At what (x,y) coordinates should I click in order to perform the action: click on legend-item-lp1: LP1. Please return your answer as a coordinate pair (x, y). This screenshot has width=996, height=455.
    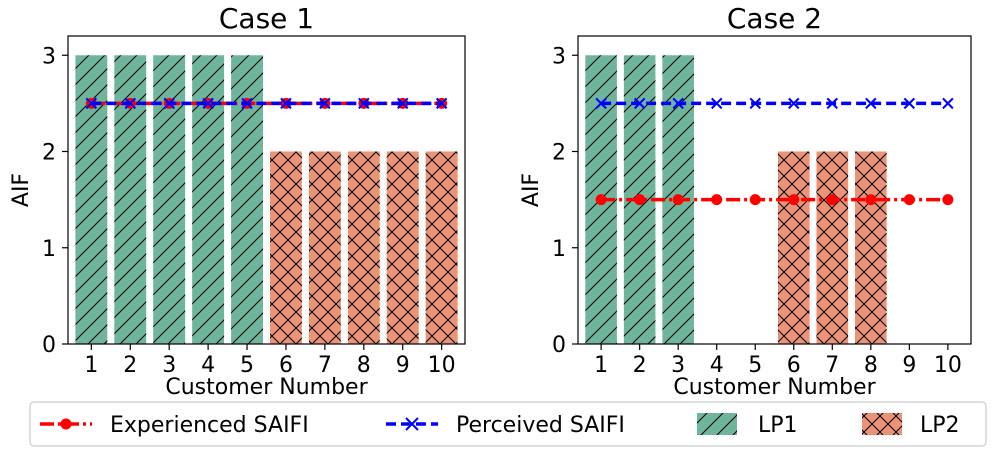
    Looking at the image, I should click on (747, 425).